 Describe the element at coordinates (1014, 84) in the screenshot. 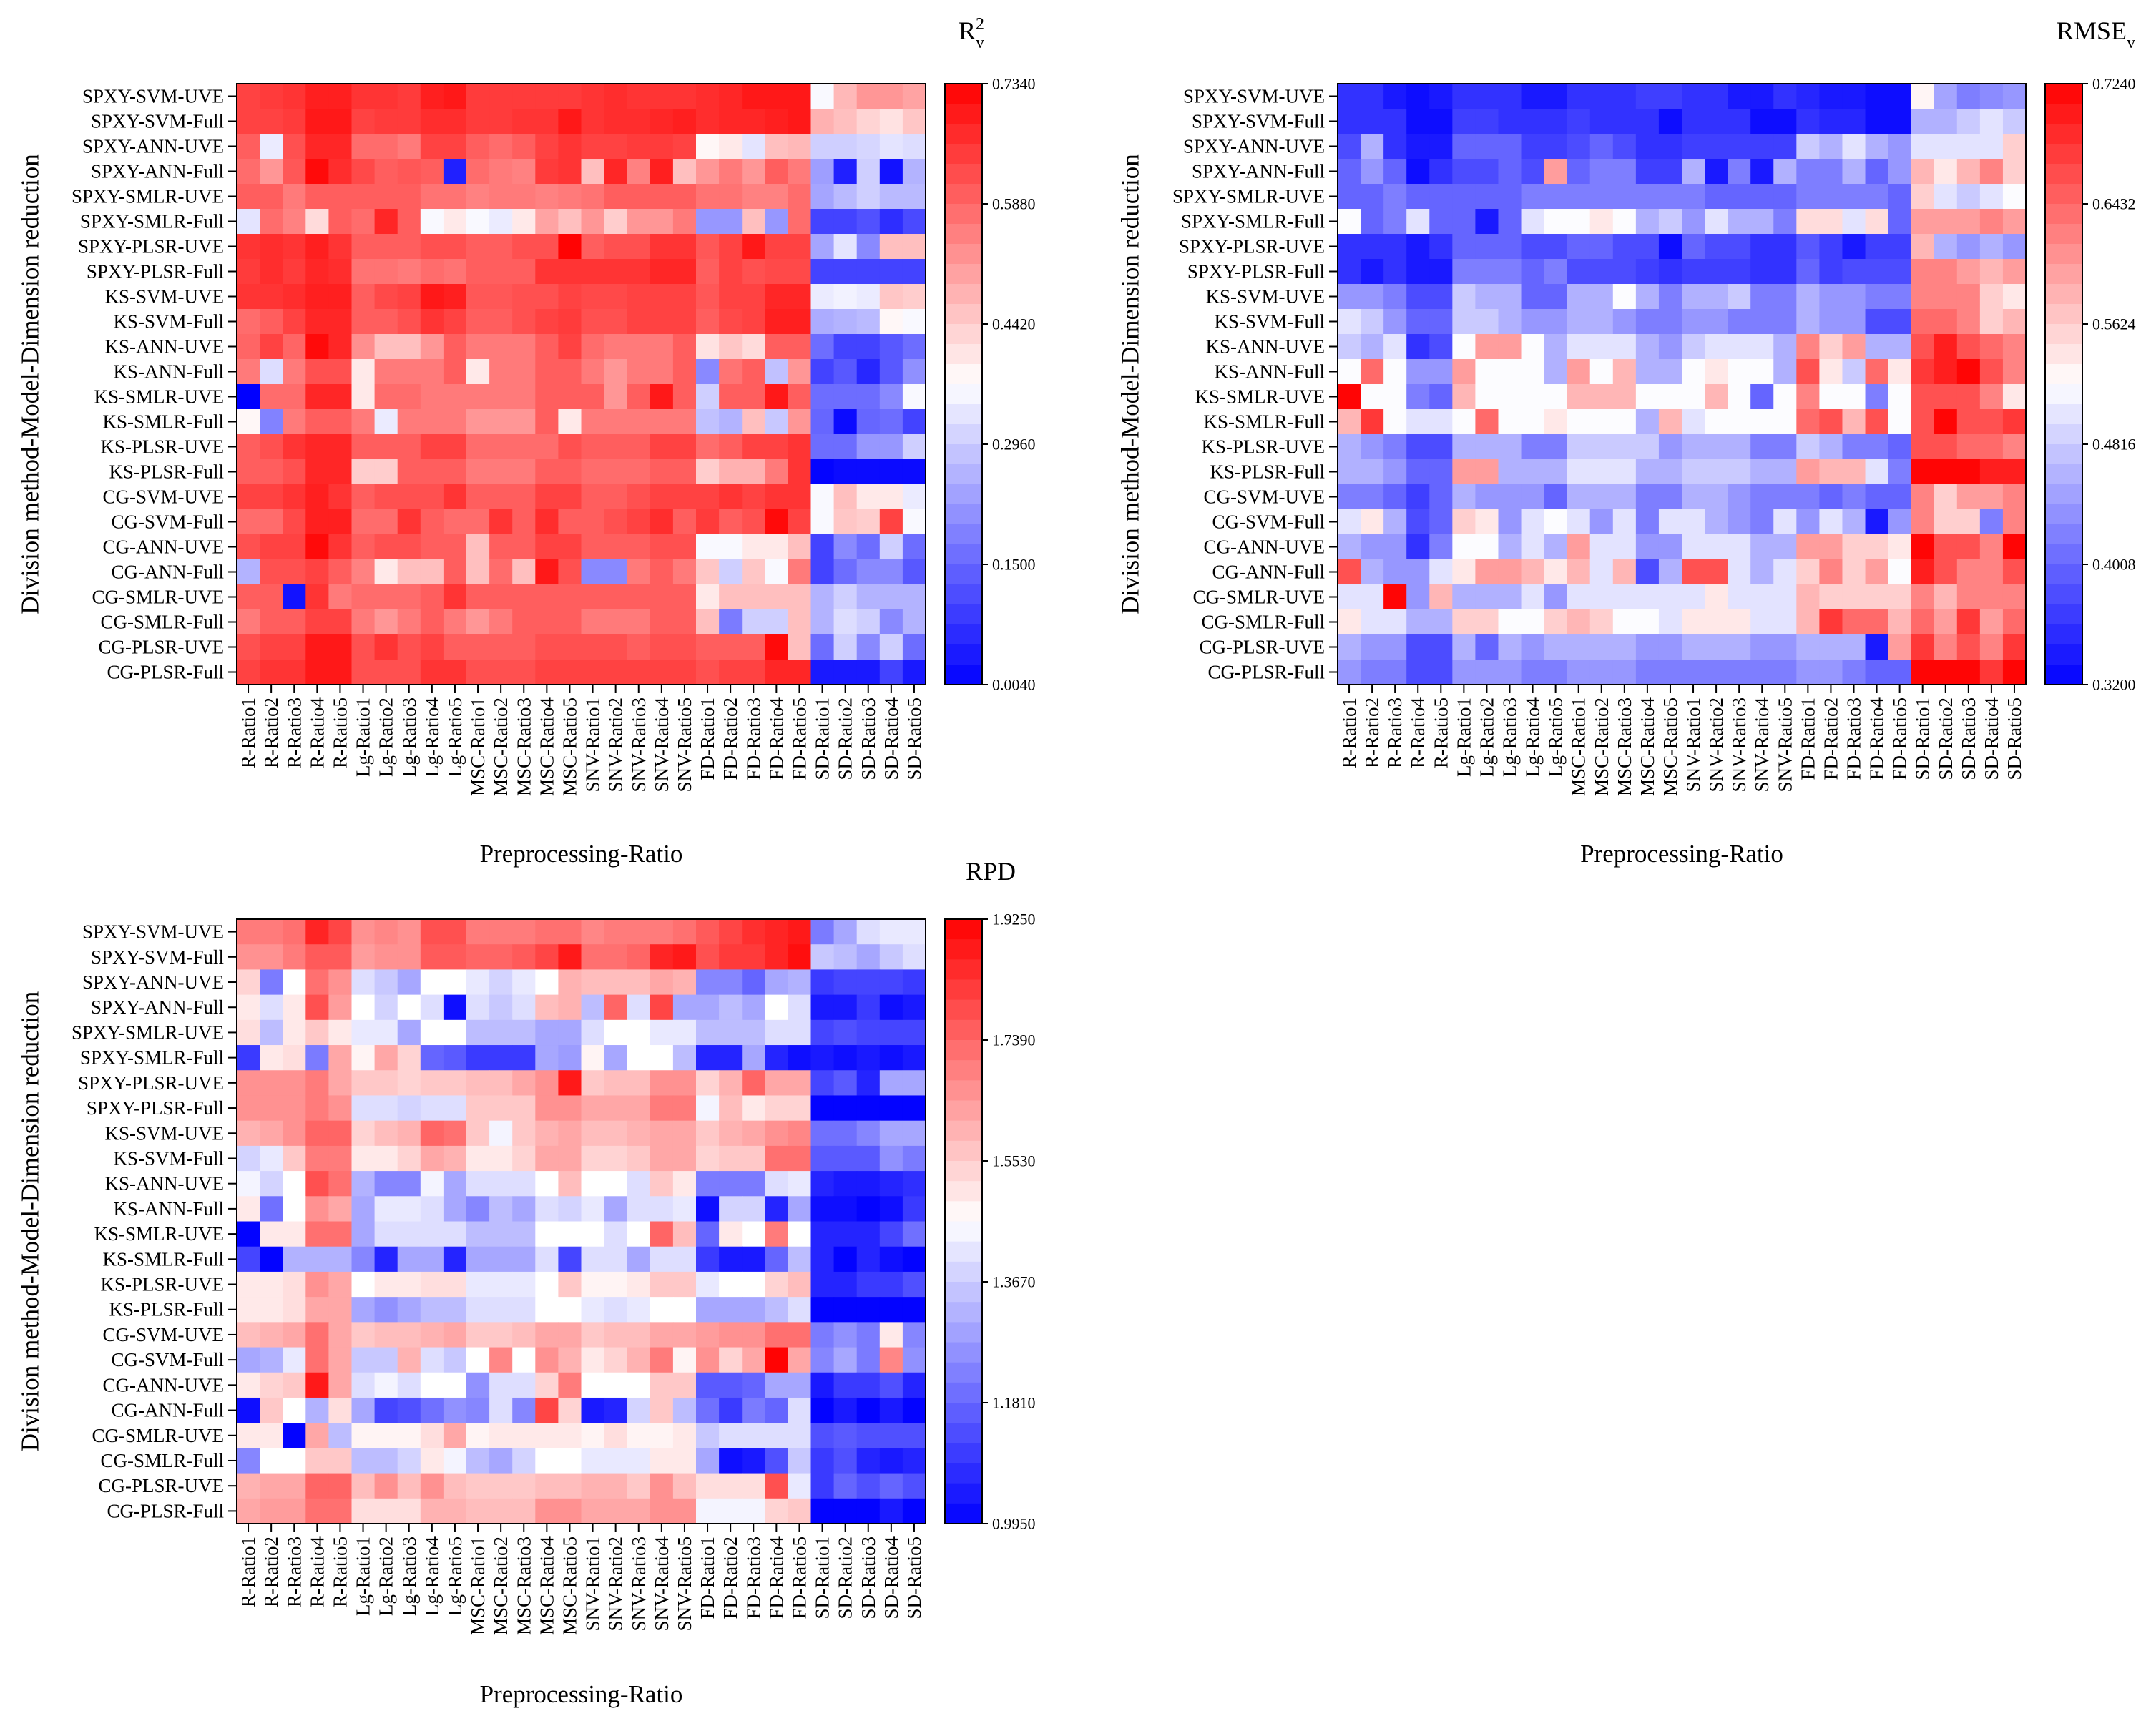

I see `colorbar-tick-label: 0.7340` at that location.